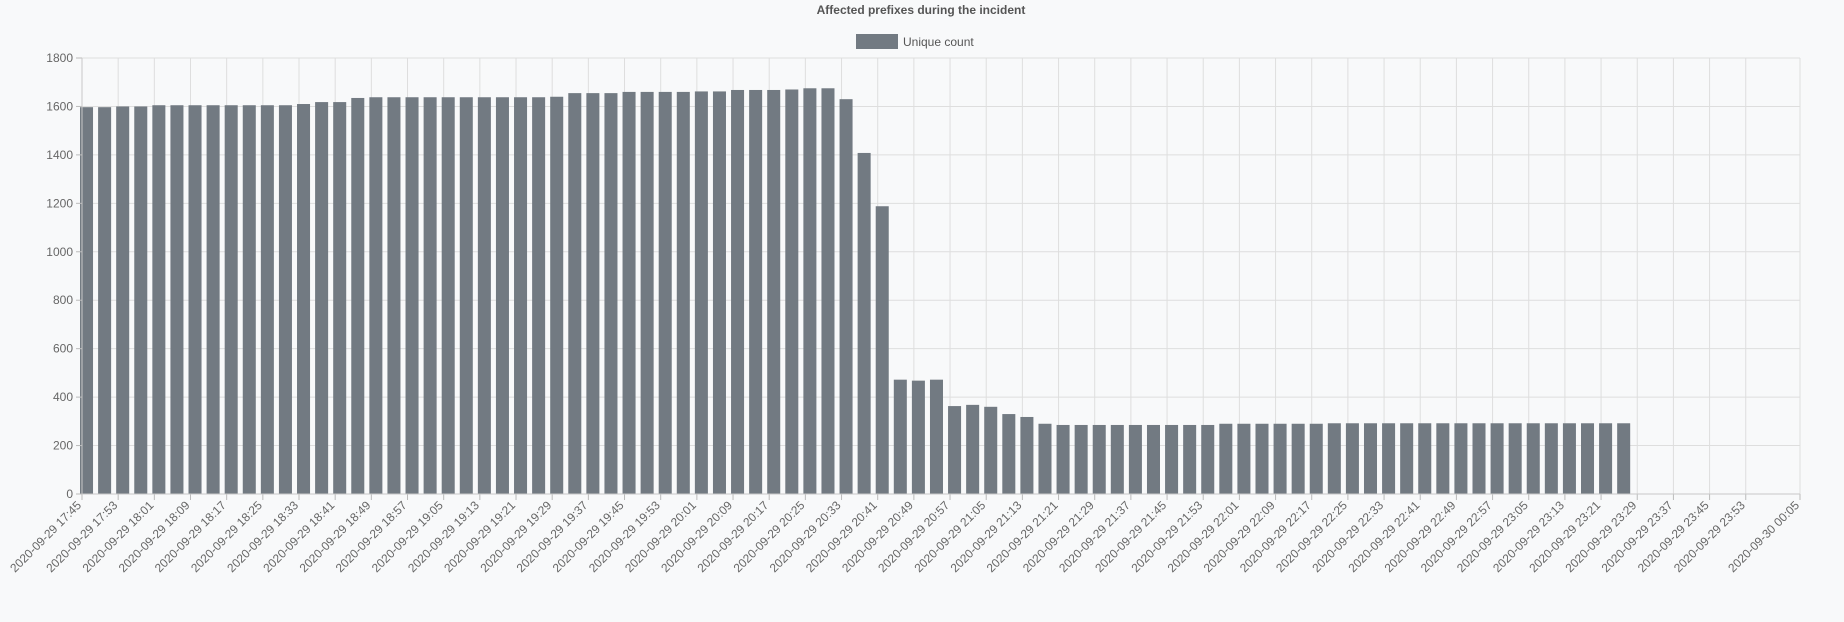  Describe the element at coordinates (59, 106) in the screenshot. I see `y-tick-label: 1600` at that location.